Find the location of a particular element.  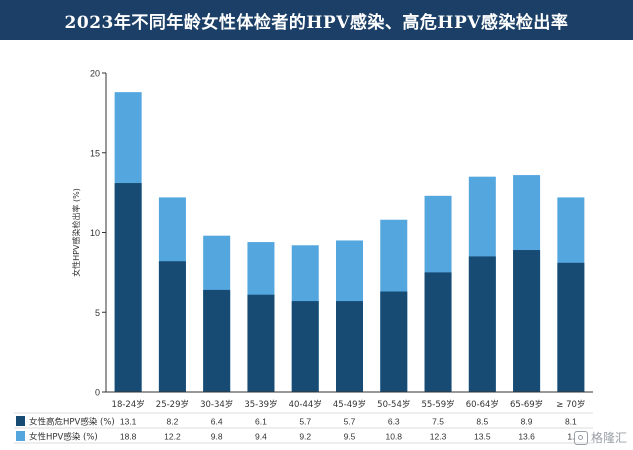

x-tick-label: 55-59岁 is located at coordinates (437, 404).